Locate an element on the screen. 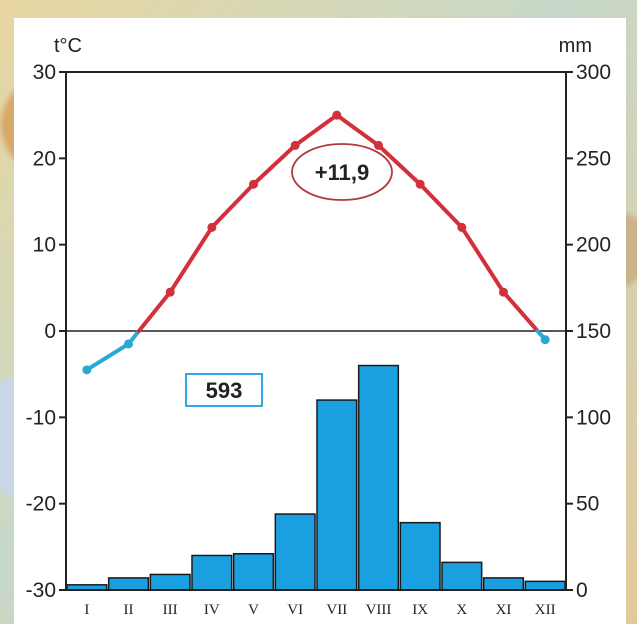 This screenshot has height=624, width=637. month-axis: I II III IV V VI VII VIII IX X XI XII is located at coordinates (319, 610).